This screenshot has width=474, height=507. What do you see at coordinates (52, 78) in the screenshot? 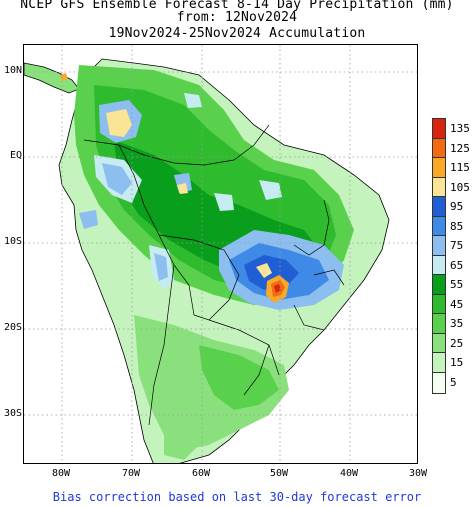
I see `central-america-land` at bounding box center [52, 78].